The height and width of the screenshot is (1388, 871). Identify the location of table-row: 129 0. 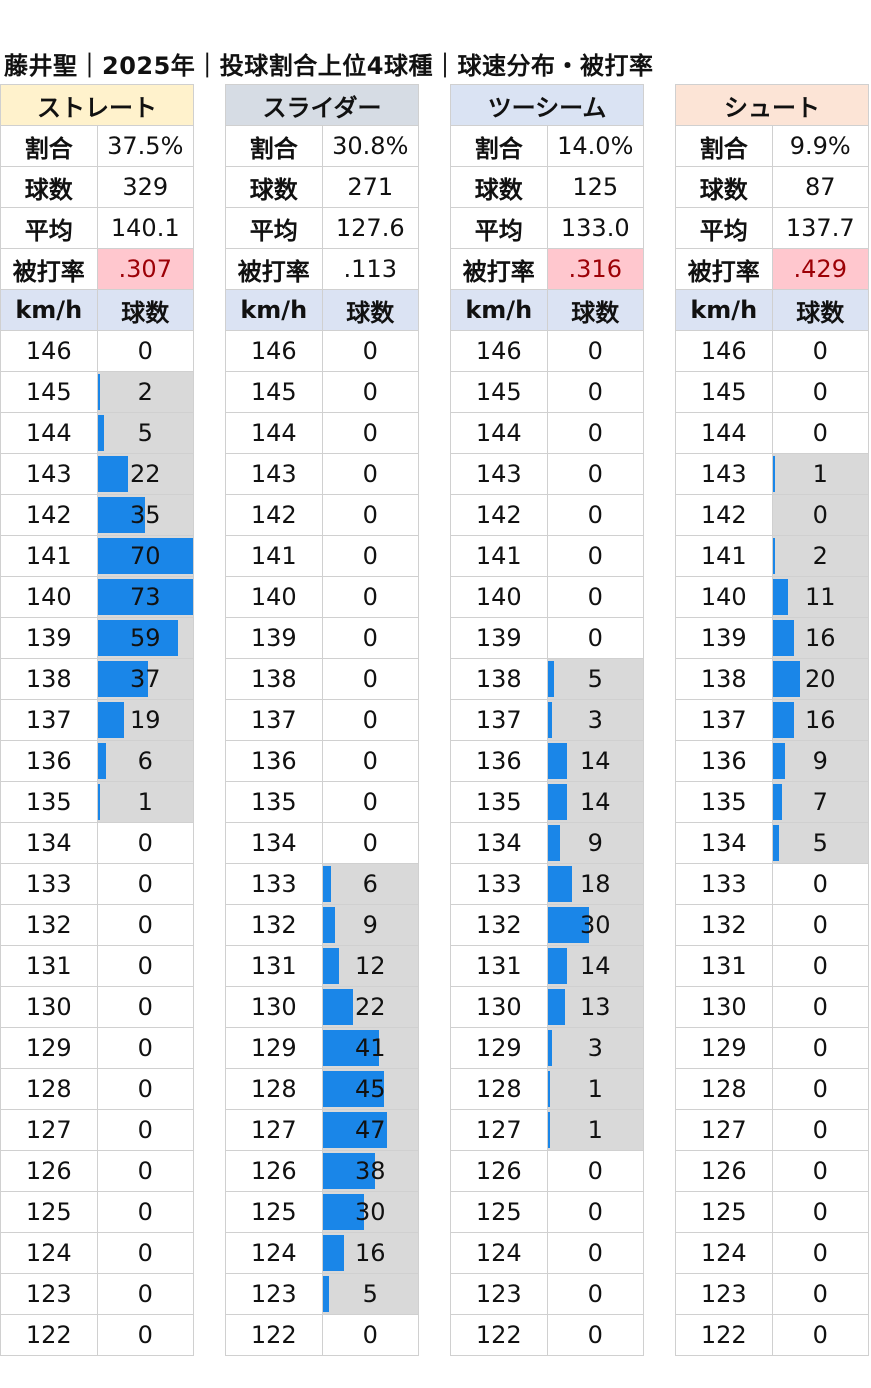
(772, 1048).